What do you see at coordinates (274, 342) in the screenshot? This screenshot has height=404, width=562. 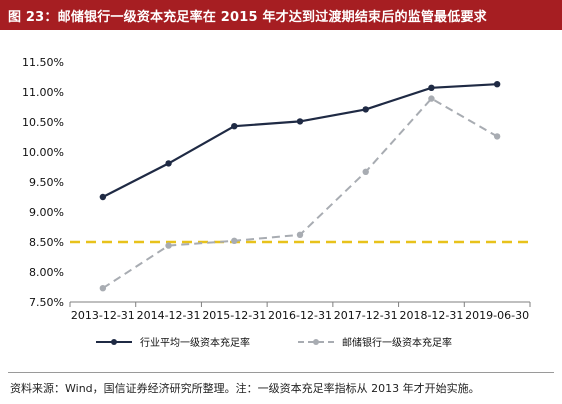 I see `chart-legend: 行业平均一级资本充足率 邮储银行一级资本充足率` at bounding box center [274, 342].